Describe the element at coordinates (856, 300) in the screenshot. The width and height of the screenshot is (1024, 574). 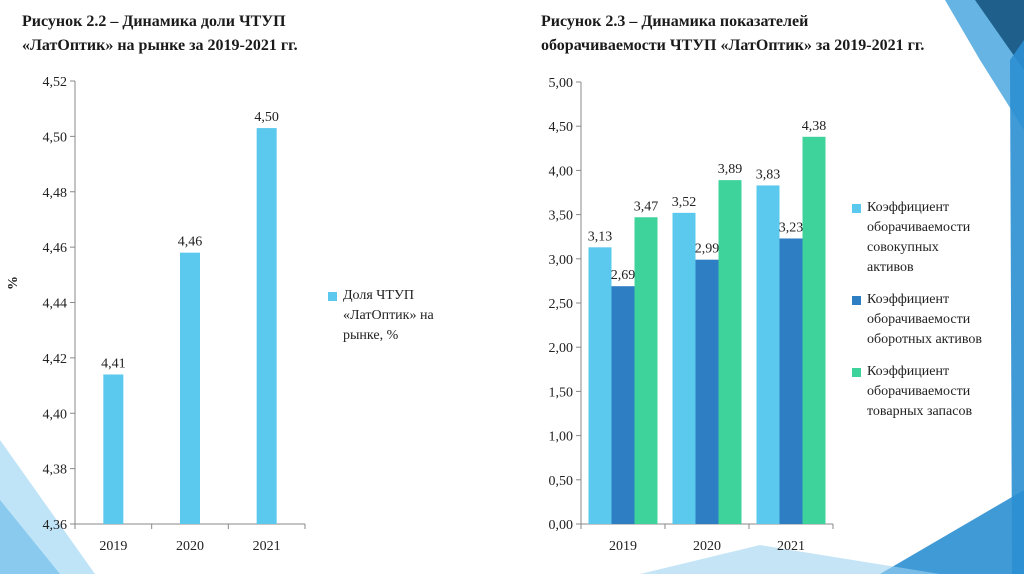
I see `legend-swatch-dark-blue` at that location.